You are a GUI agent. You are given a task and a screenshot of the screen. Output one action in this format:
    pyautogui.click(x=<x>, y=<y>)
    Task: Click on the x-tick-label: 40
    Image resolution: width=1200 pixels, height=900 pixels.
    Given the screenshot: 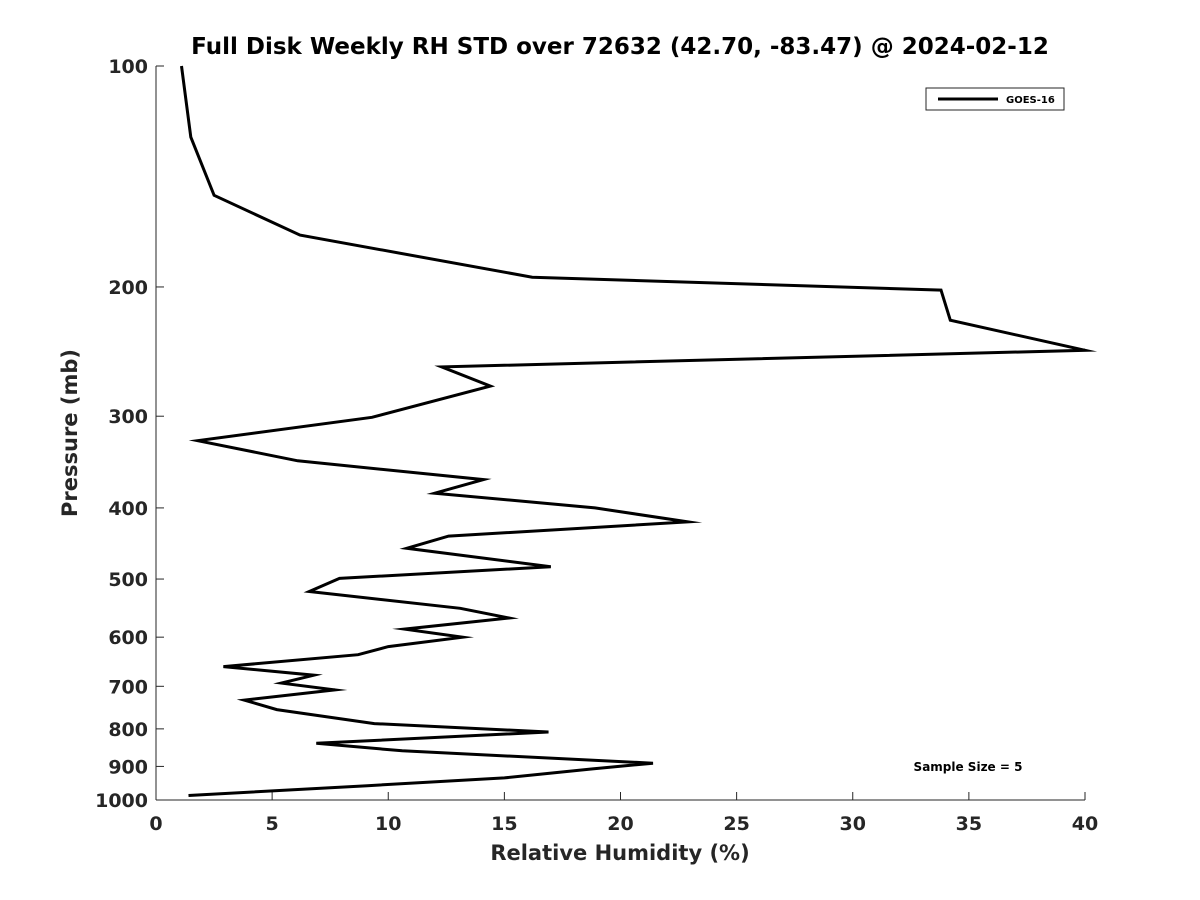 What is the action you would take?
    pyautogui.click(x=1085, y=824)
    